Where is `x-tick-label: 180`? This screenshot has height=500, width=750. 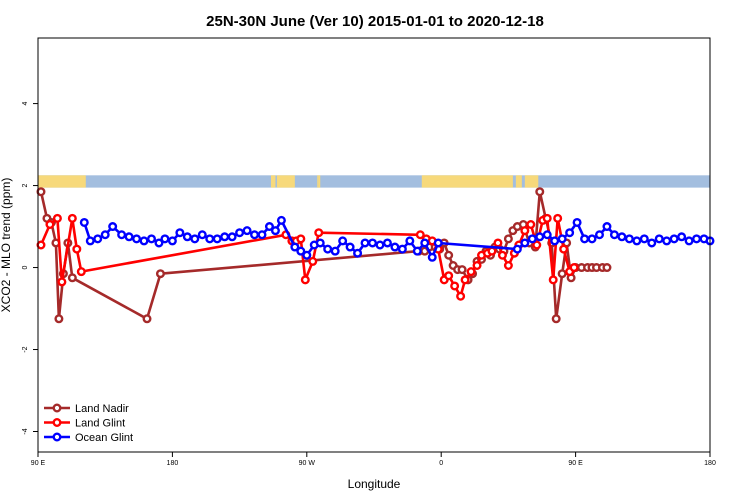 x-tick-label: 180 is located at coordinates (710, 463).